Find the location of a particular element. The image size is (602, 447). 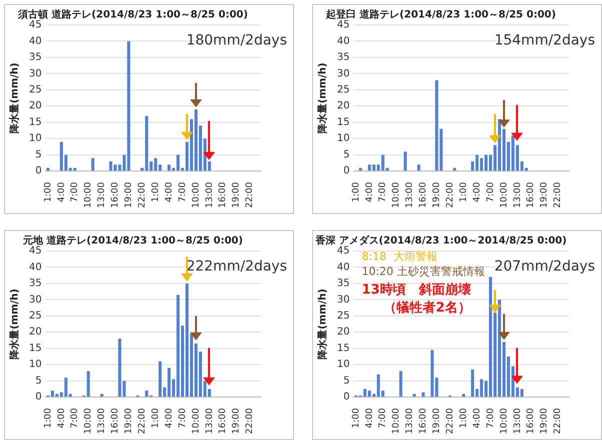

annotation: （犠牲者2名） is located at coordinates (427, 308).